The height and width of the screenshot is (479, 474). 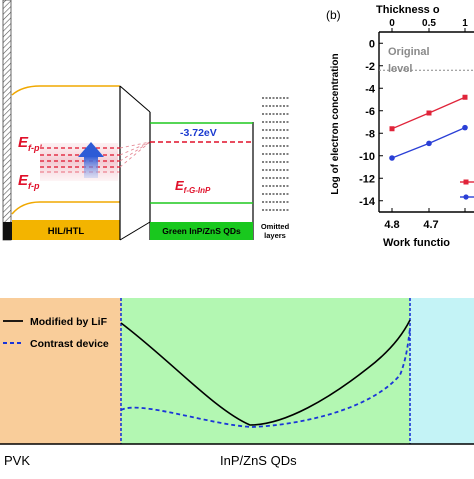 I want to click on fermi-lines-hil, so click(x=80, y=160).